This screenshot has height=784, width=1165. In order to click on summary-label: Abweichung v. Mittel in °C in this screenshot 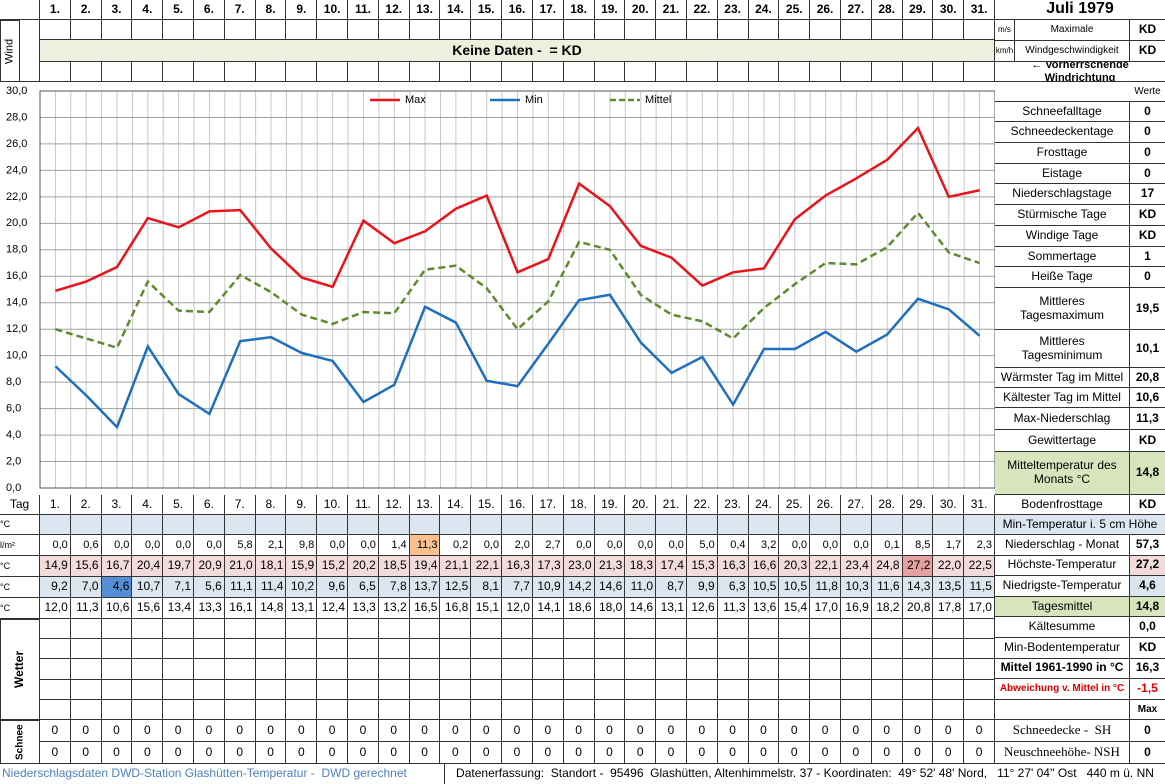, I will do `click(1062, 689)`.